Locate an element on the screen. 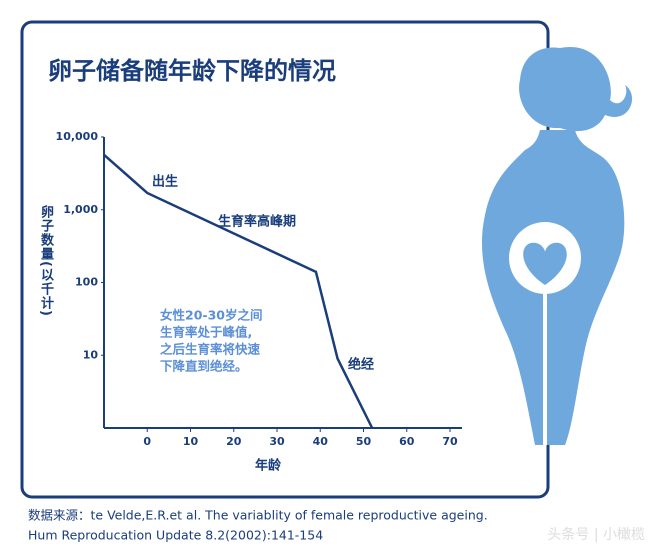 The width and height of the screenshot is (660, 557). heart is located at coordinates (545, 263).